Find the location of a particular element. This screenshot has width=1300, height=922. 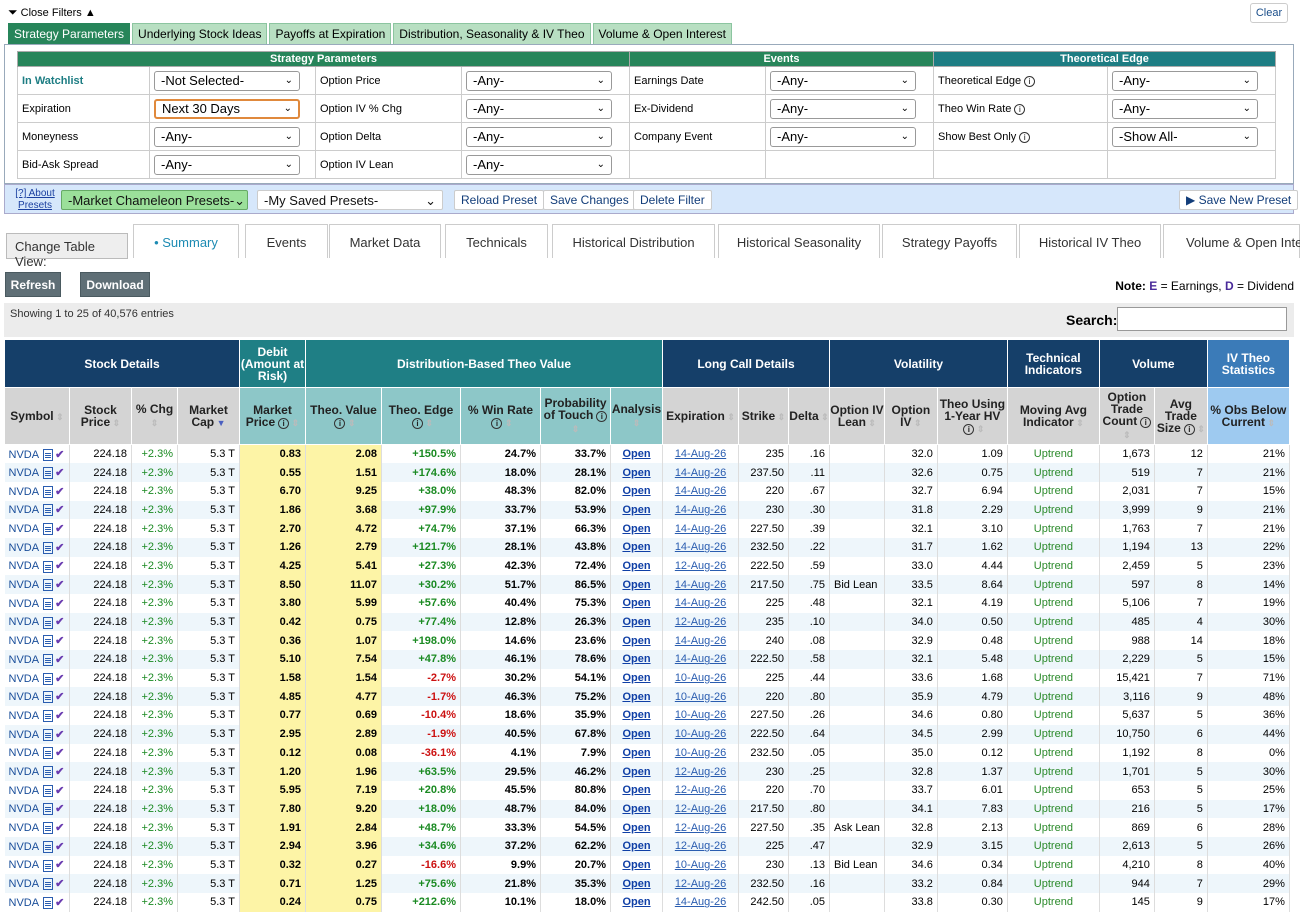

cell-expiration-link: 12-Aug-26 is located at coordinates (700, 809).